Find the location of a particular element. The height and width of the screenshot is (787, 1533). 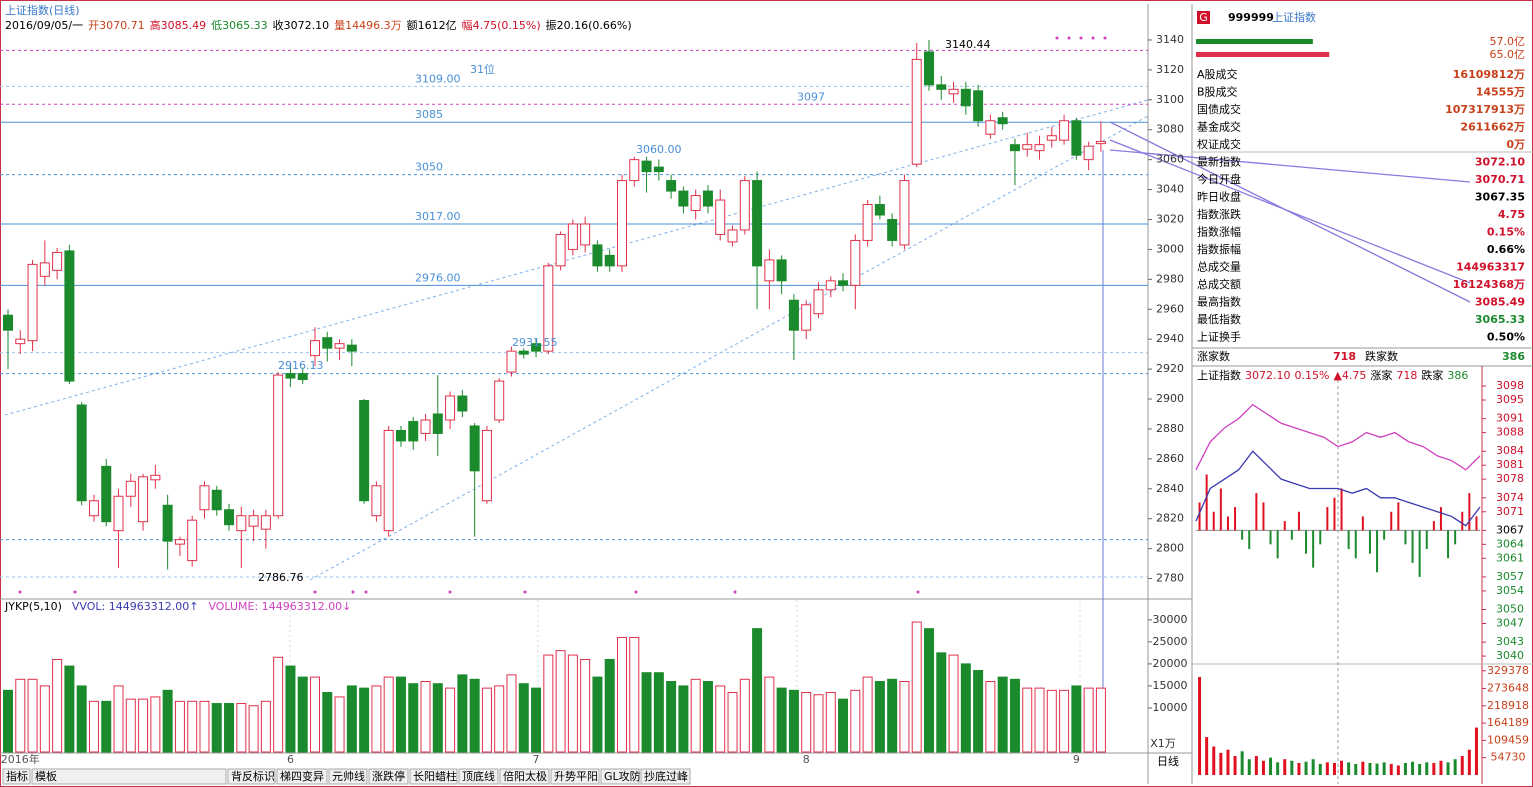

y-tick-label: 164189 is located at coordinates (1508, 722).